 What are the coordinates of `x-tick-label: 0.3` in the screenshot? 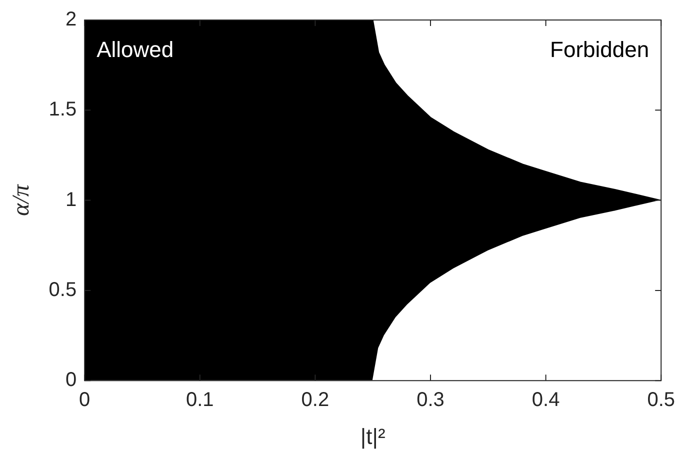 It's located at (430, 400).